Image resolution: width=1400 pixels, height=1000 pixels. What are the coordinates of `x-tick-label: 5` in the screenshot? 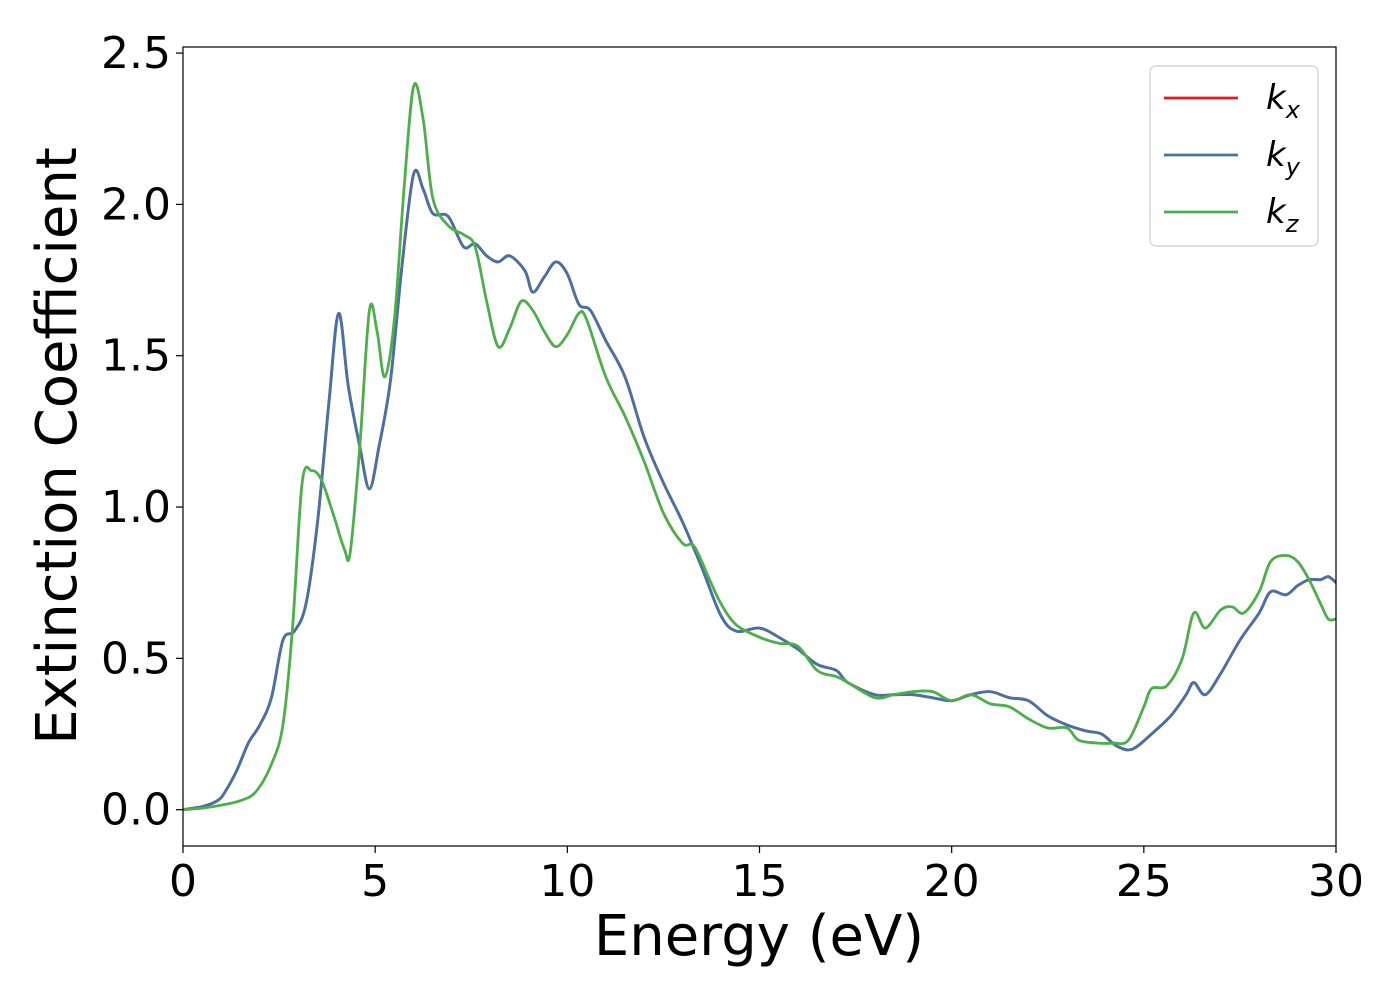 It's located at (375, 881).